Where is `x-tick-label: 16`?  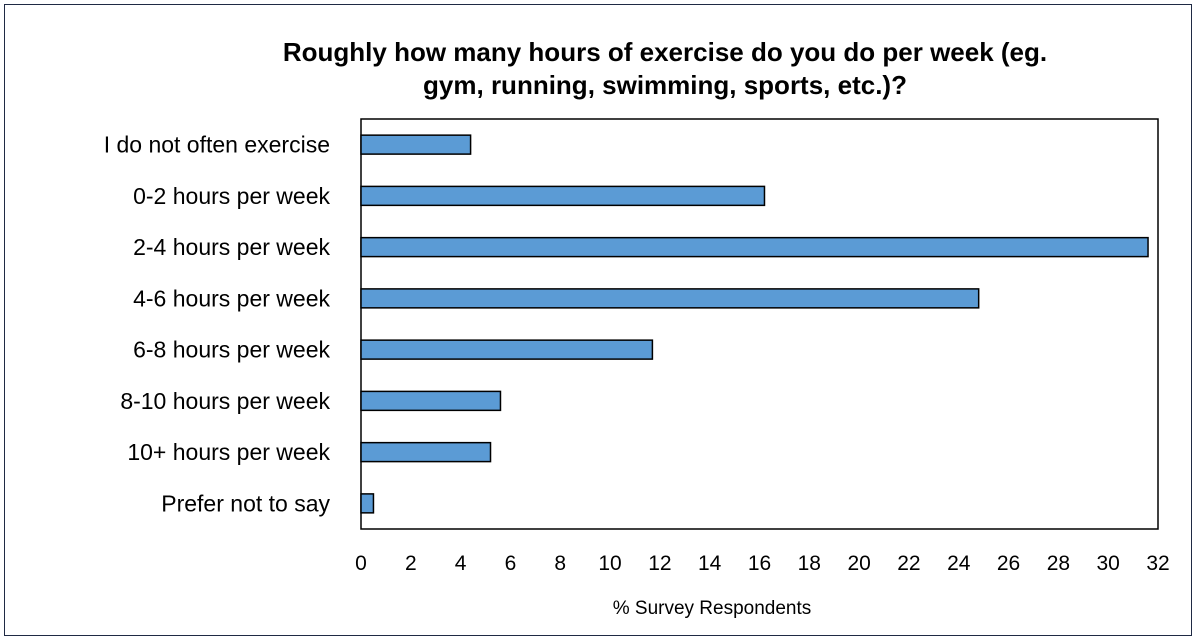 x-tick-label: 16 is located at coordinates (759, 563).